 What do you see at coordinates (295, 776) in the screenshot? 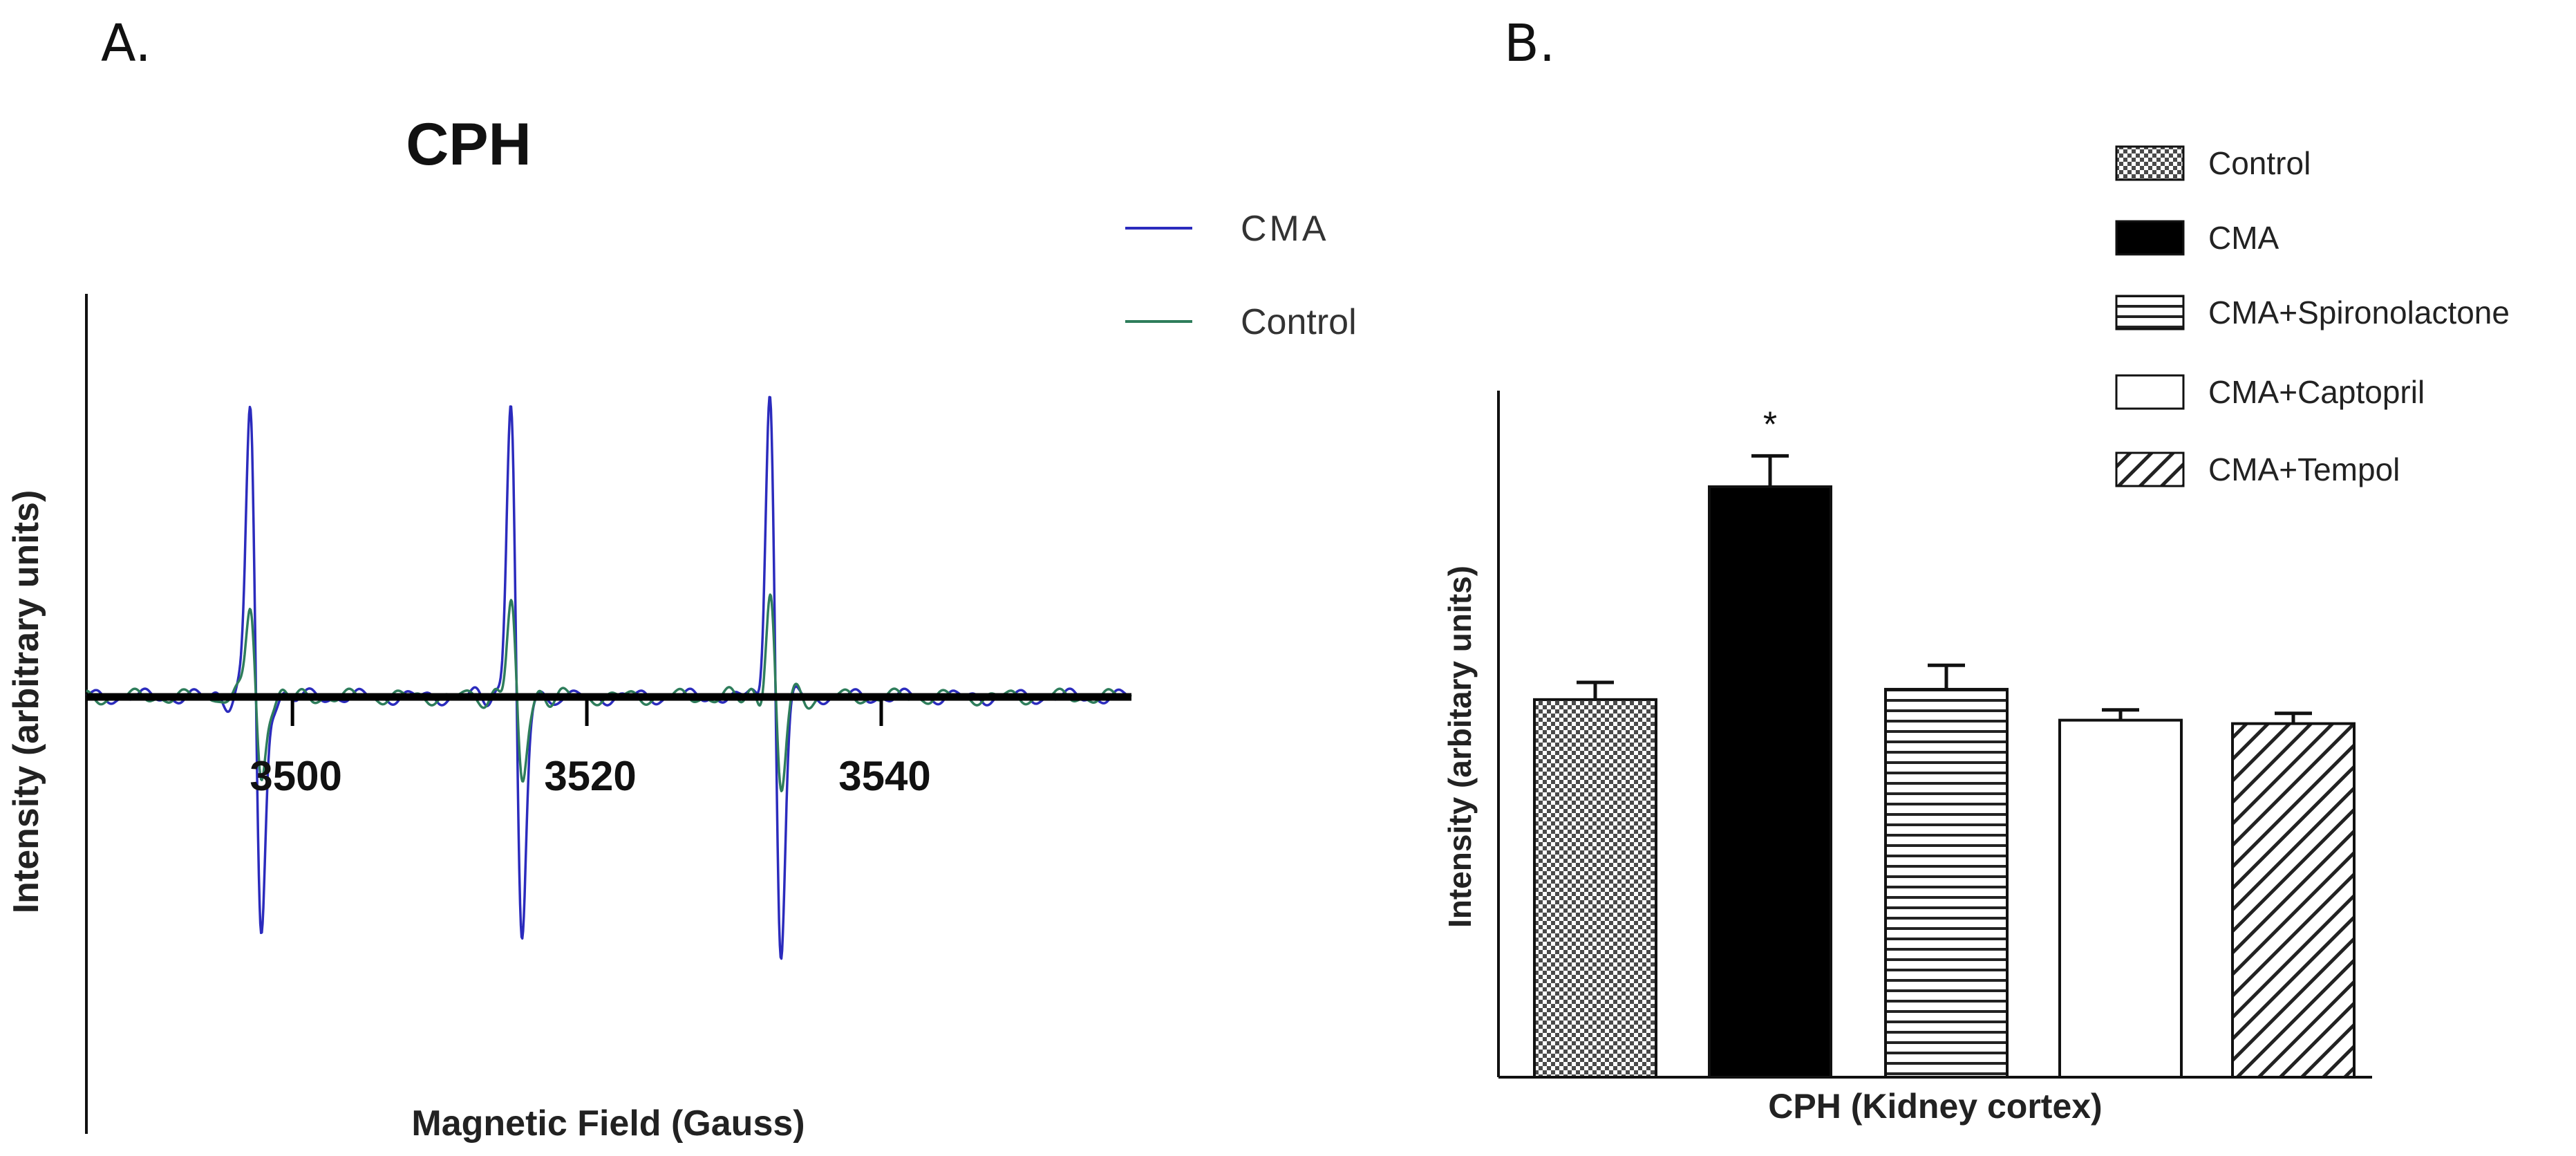
I see `epr-x-tick-label: 3500` at bounding box center [295, 776].